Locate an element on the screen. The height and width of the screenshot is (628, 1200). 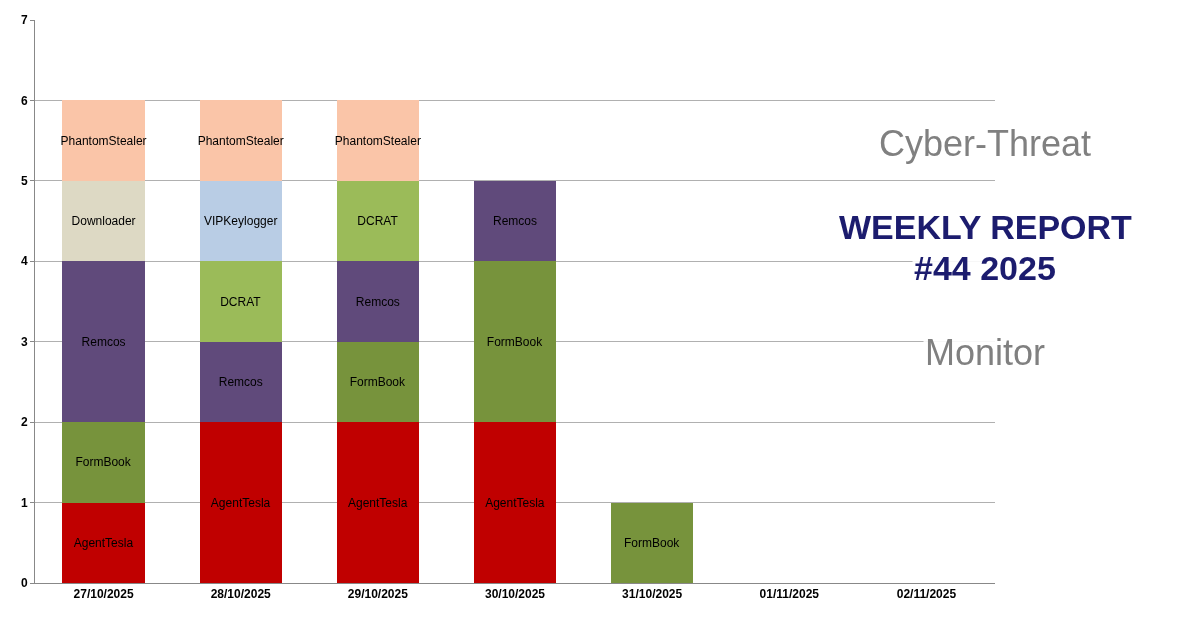
series-label: DCRAT is located at coordinates (241, 301).